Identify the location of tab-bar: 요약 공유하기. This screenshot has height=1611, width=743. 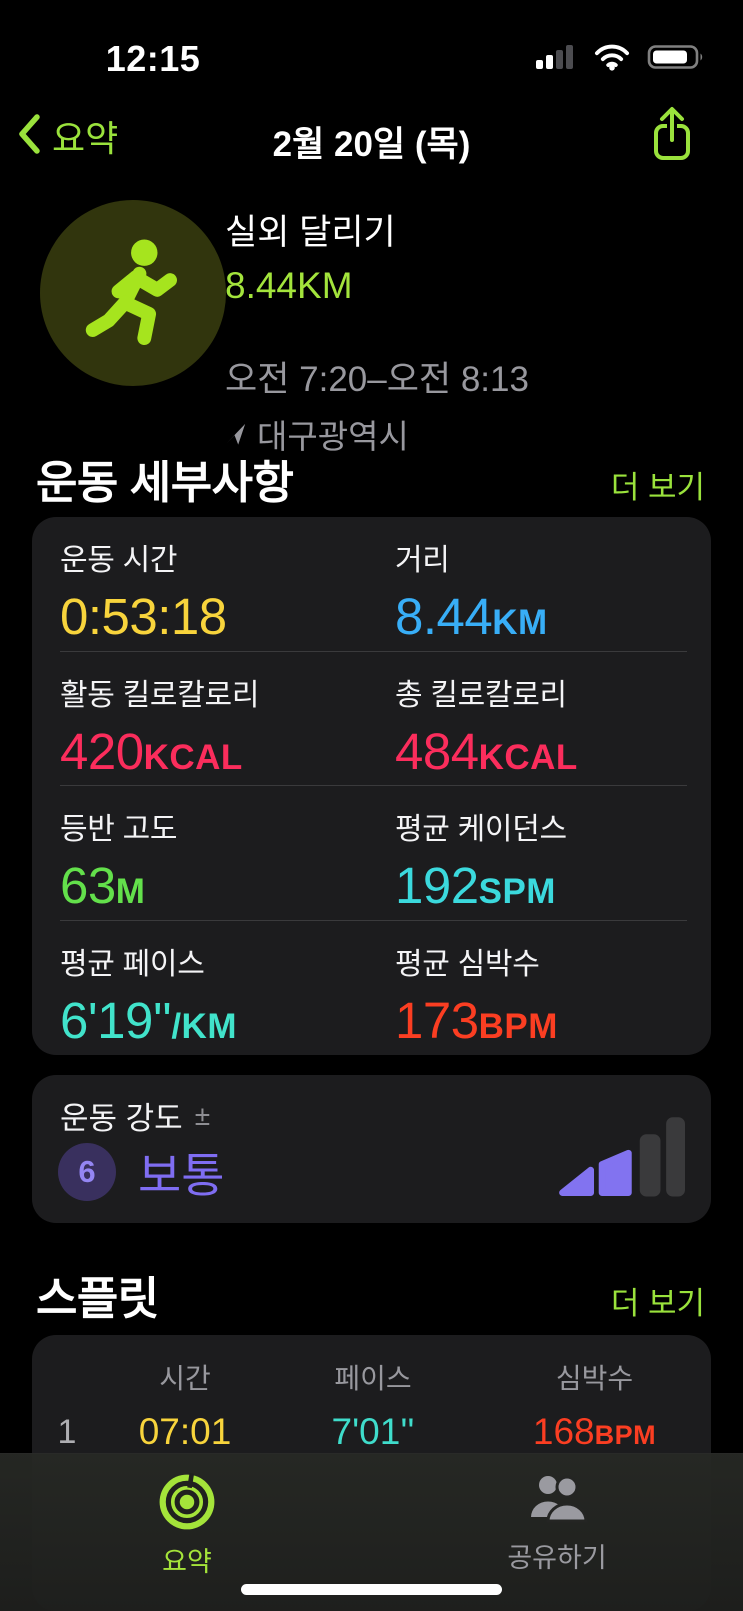
(371, 1532).